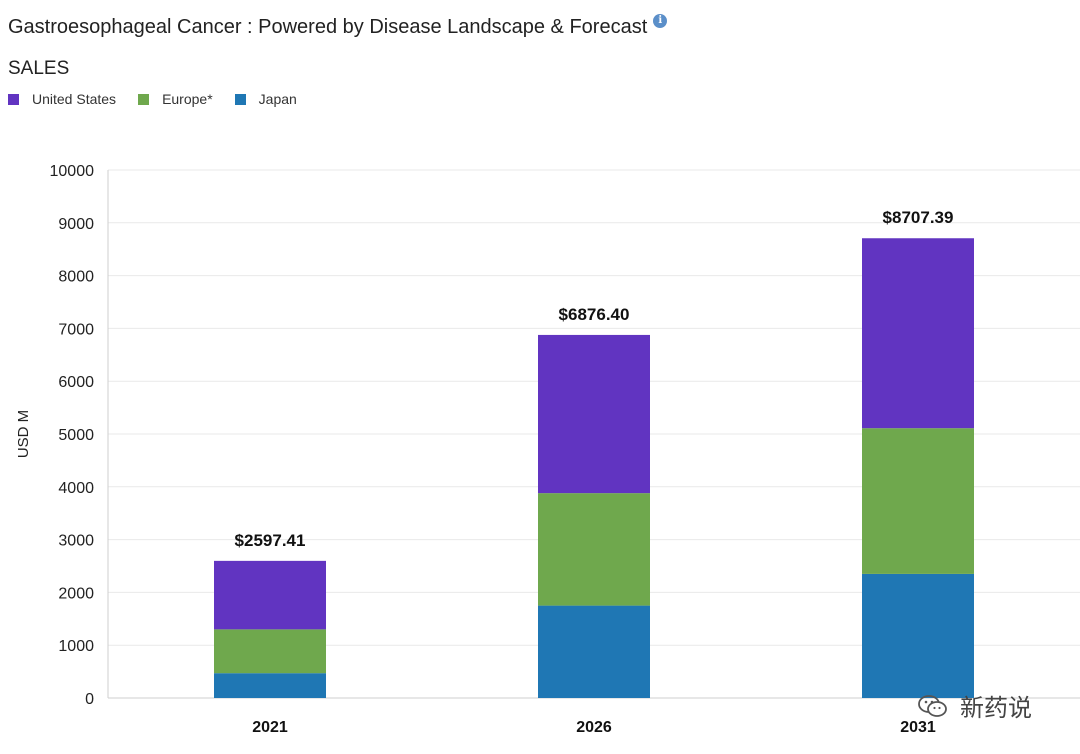  Describe the element at coordinates (76, 224) in the screenshot. I see `y-tick-label: 9000` at that location.